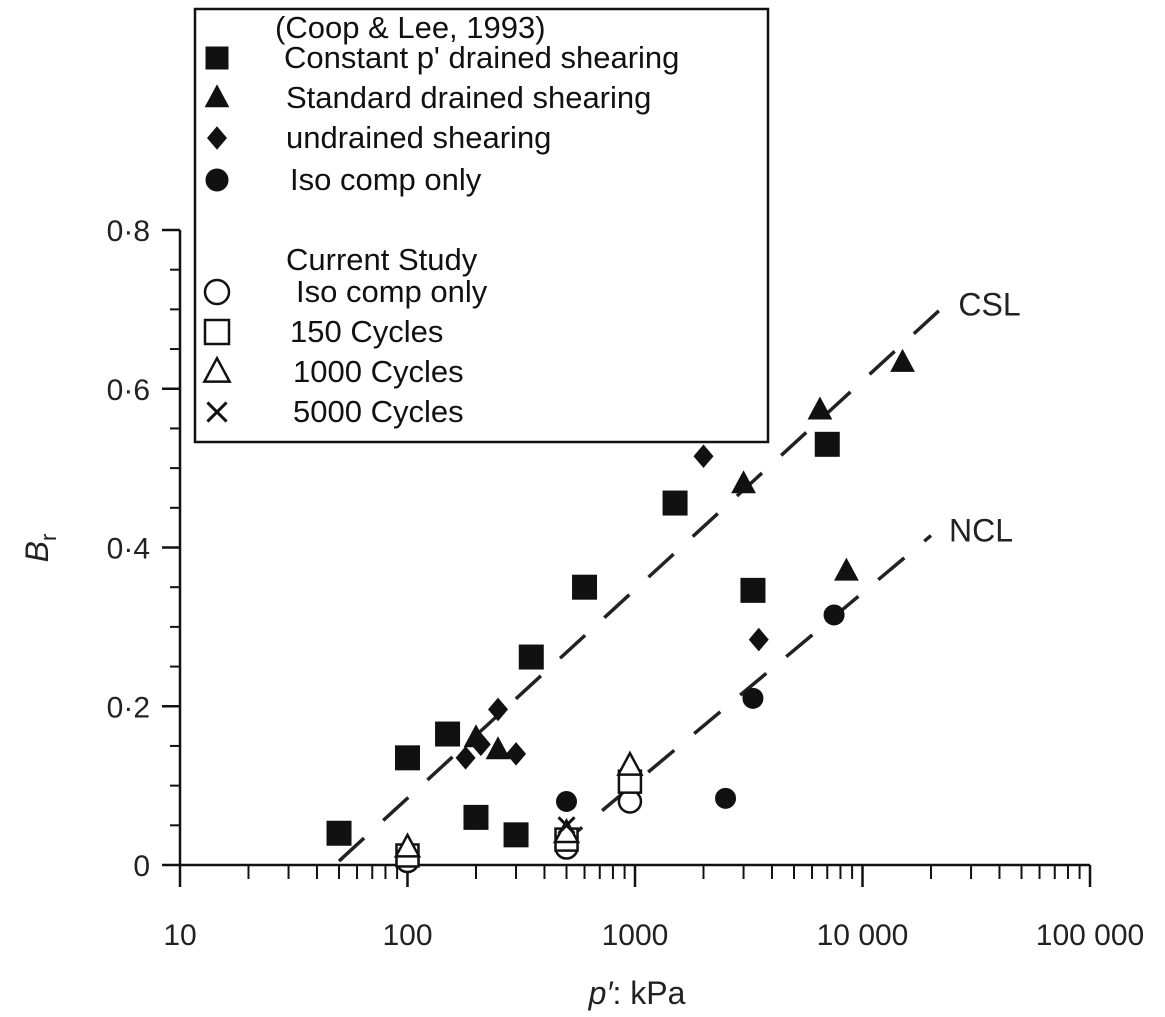  What do you see at coordinates (392, 291) in the screenshot?
I see `legend-label-4: Iso comp only` at bounding box center [392, 291].